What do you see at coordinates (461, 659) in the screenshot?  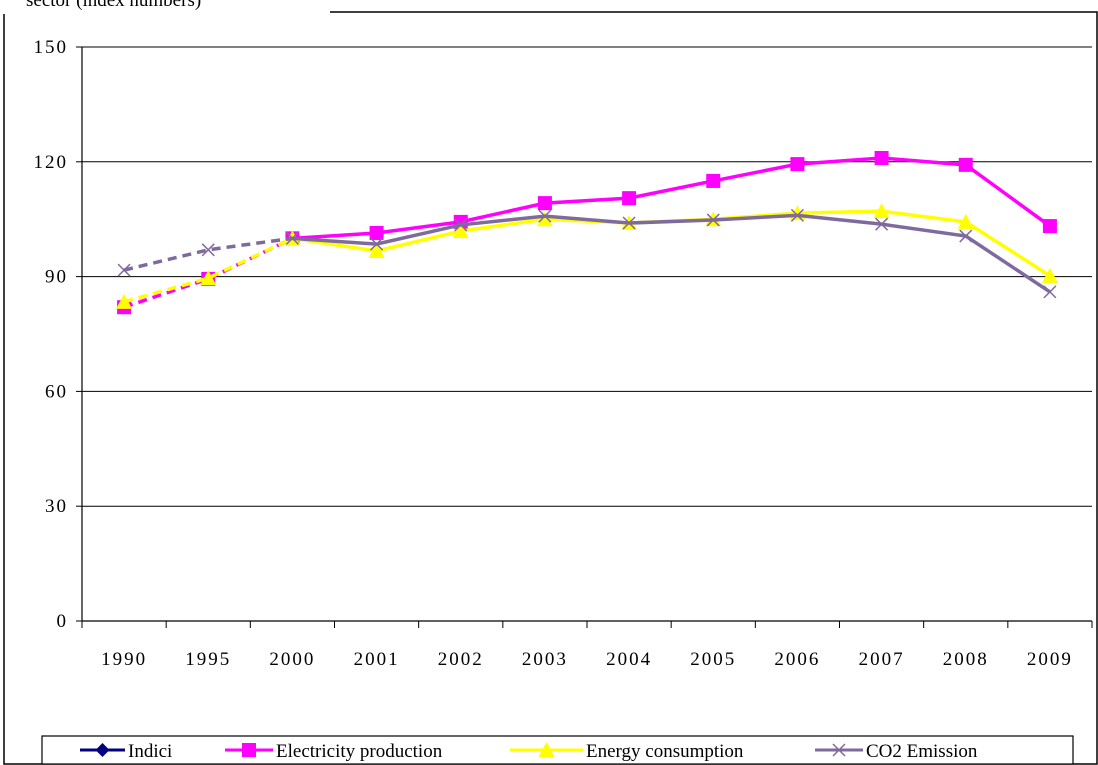 I see `x-tick-label: 2002` at bounding box center [461, 659].